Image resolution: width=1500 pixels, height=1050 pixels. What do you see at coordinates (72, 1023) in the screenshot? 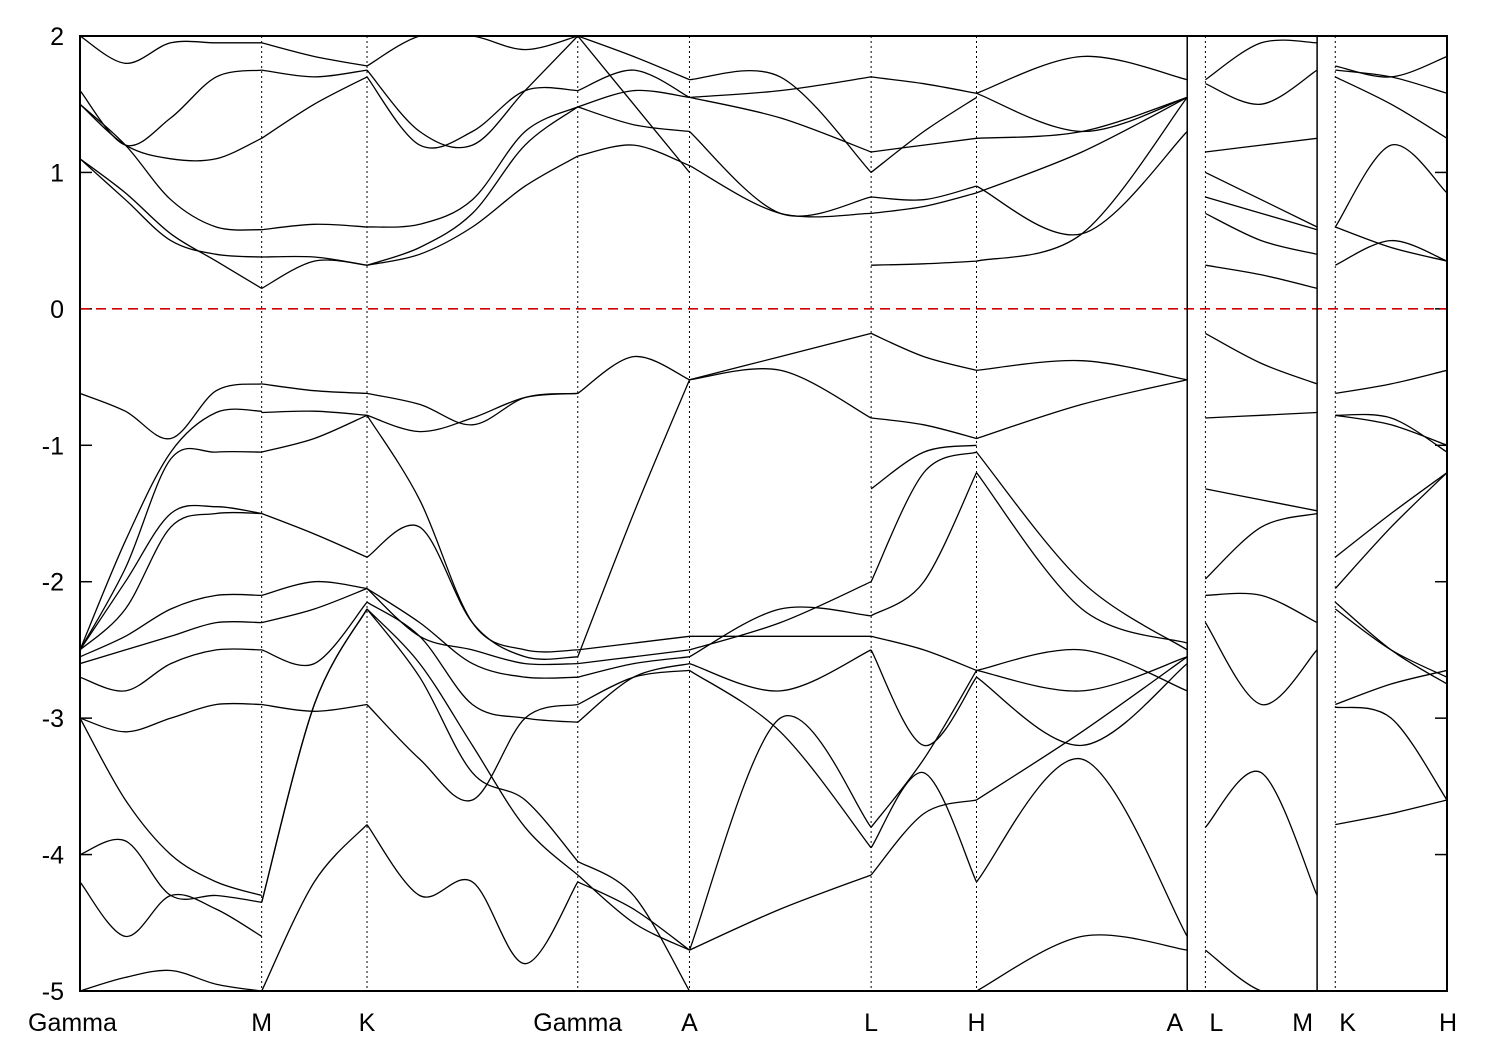
I see `x-tick-label: Gamma` at bounding box center [72, 1023].